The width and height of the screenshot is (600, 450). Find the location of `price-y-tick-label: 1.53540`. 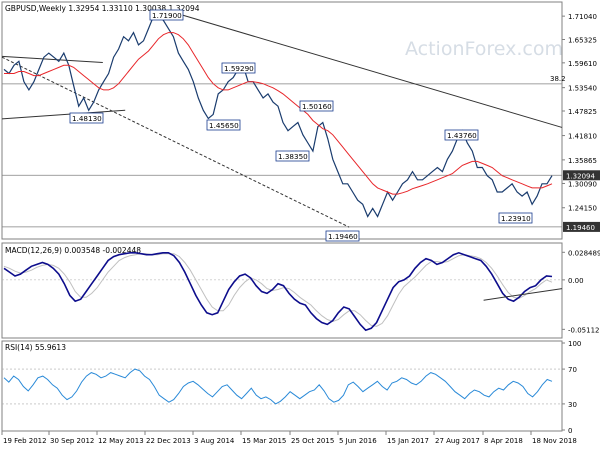

price-y-tick-label: 1.53540 is located at coordinates (582, 89).